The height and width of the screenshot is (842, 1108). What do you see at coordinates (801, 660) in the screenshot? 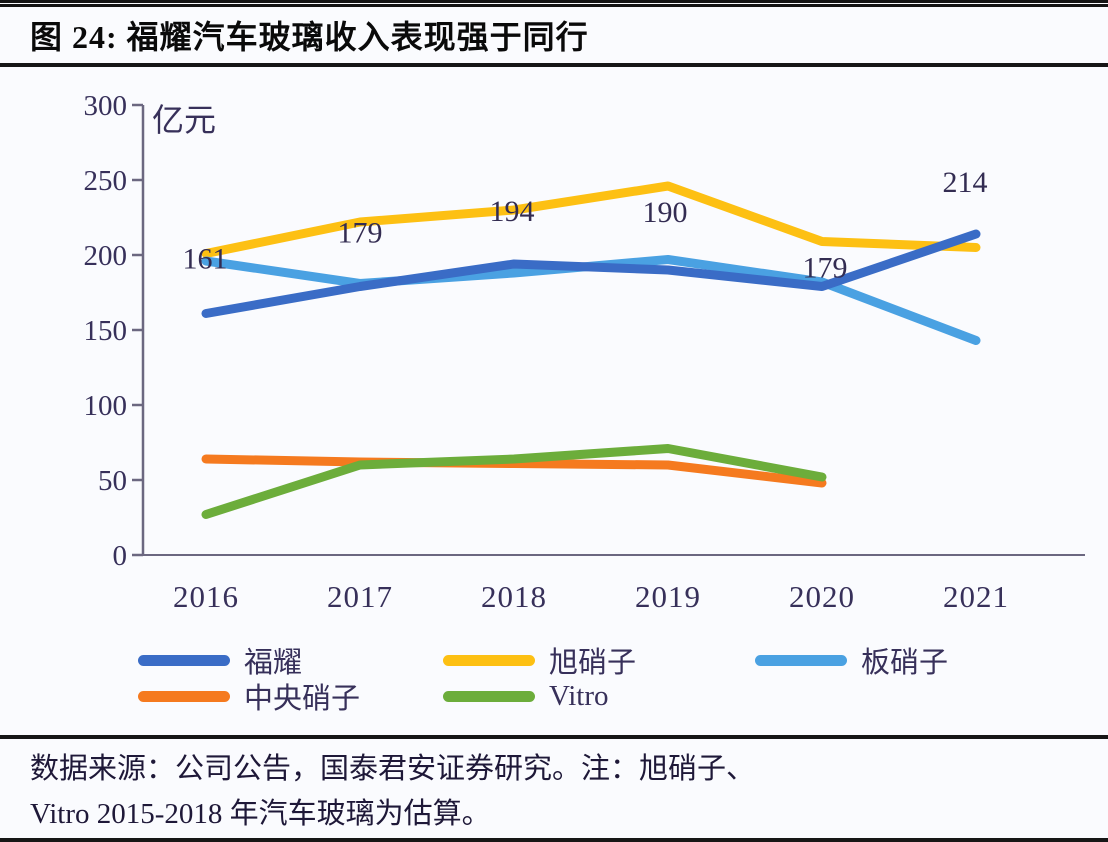
I see `legend-swatch-nsg` at bounding box center [801, 660].